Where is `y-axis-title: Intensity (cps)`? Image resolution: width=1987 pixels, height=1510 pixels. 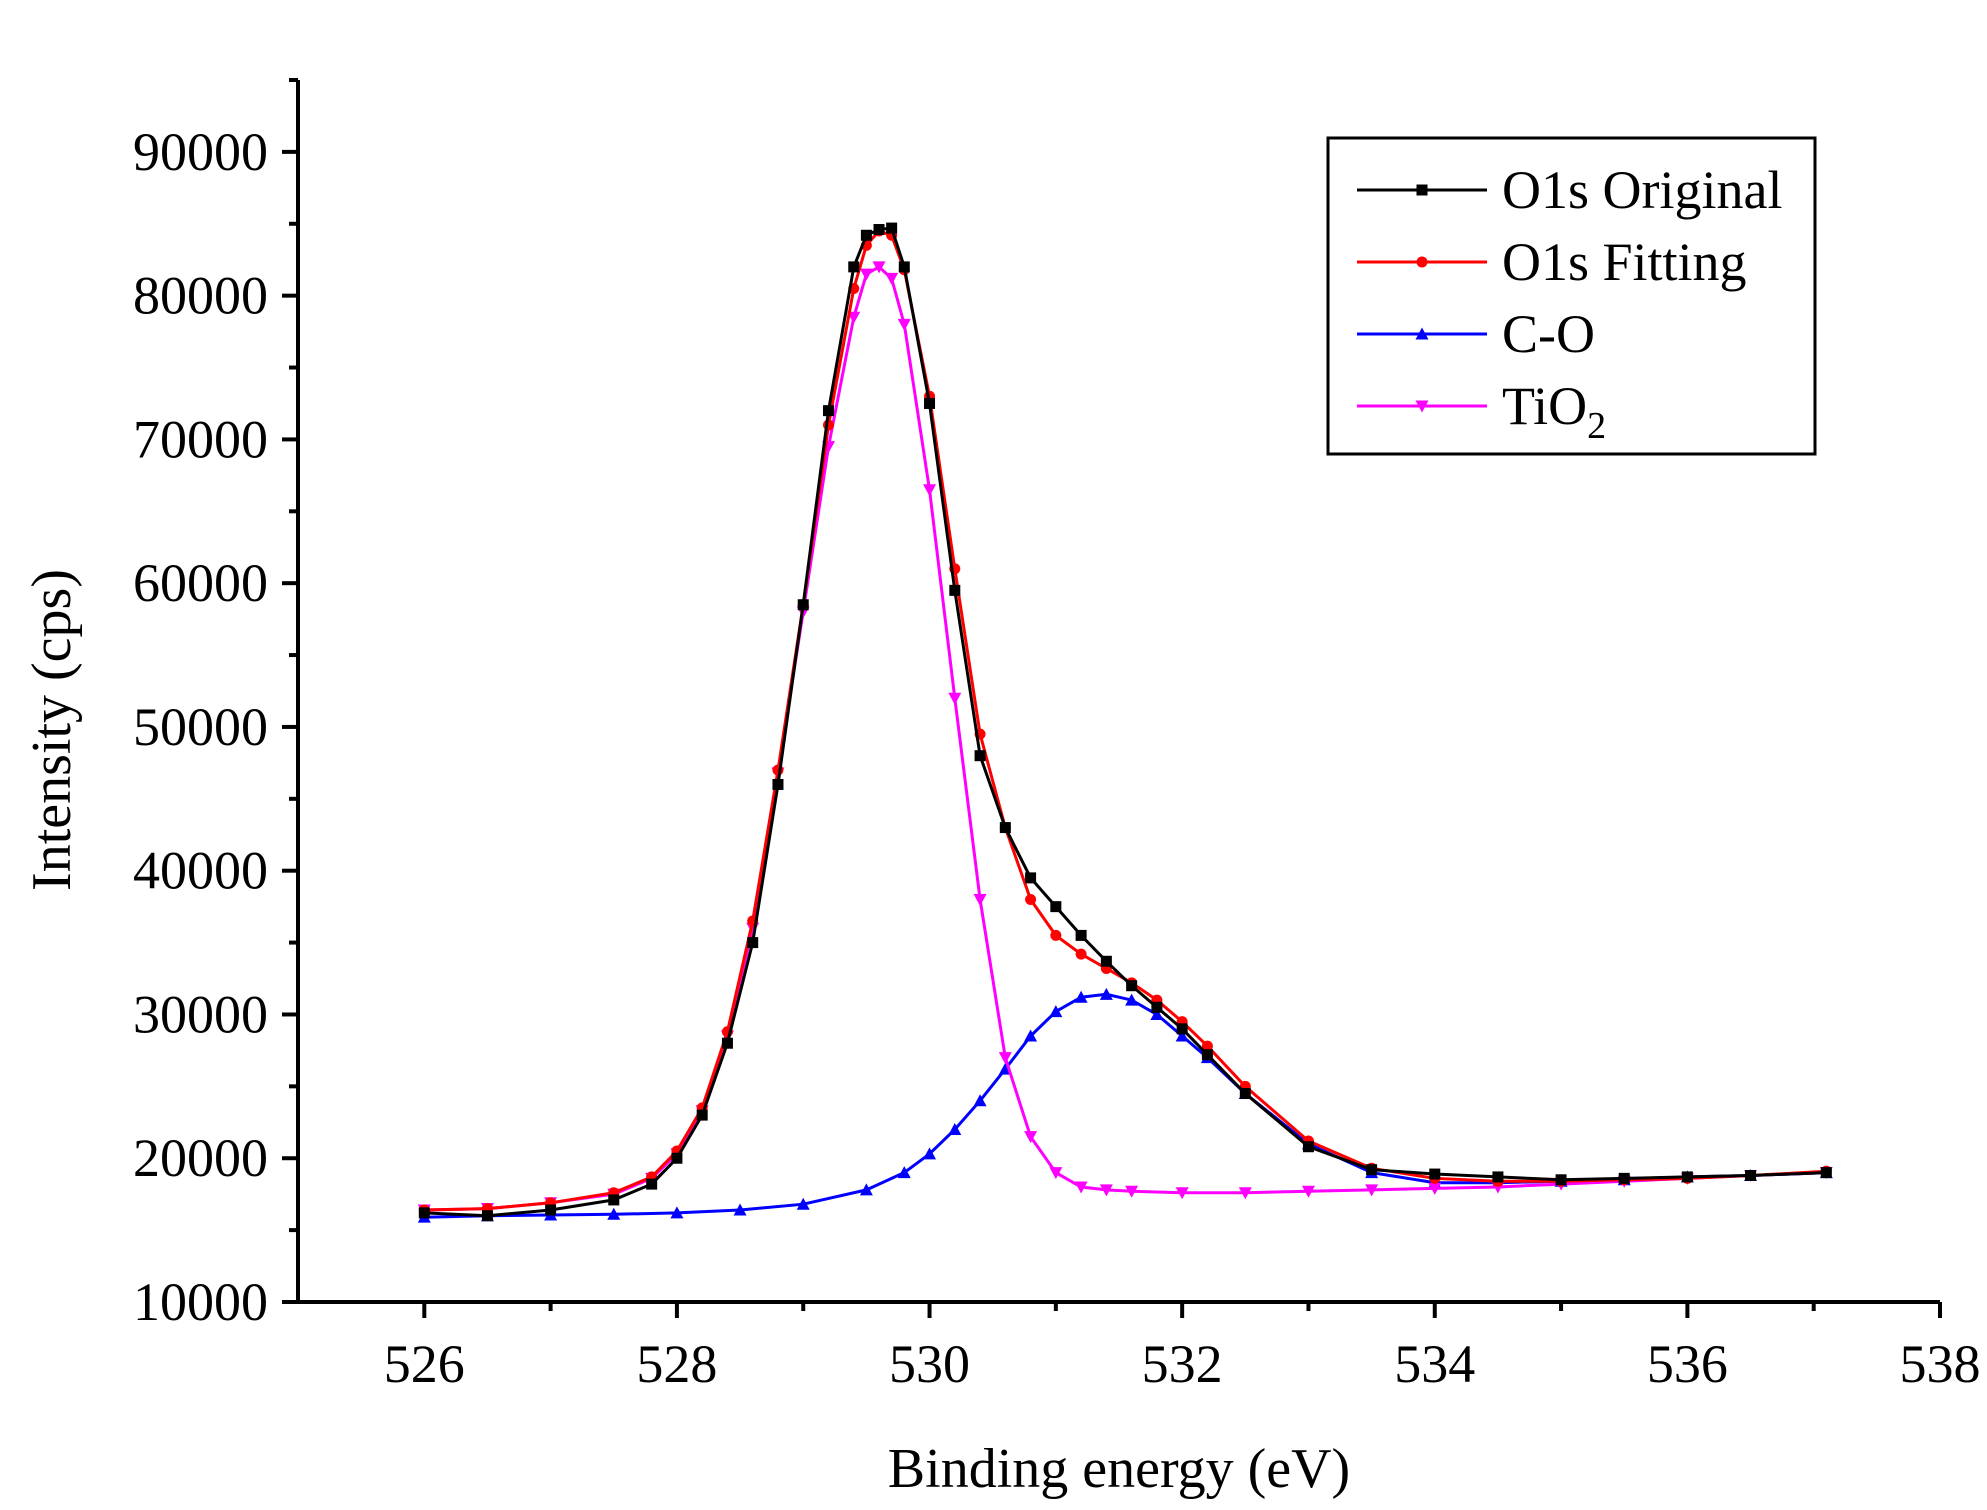
y-axis-title: Intensity (cps) is located at coordinates (52, 730).